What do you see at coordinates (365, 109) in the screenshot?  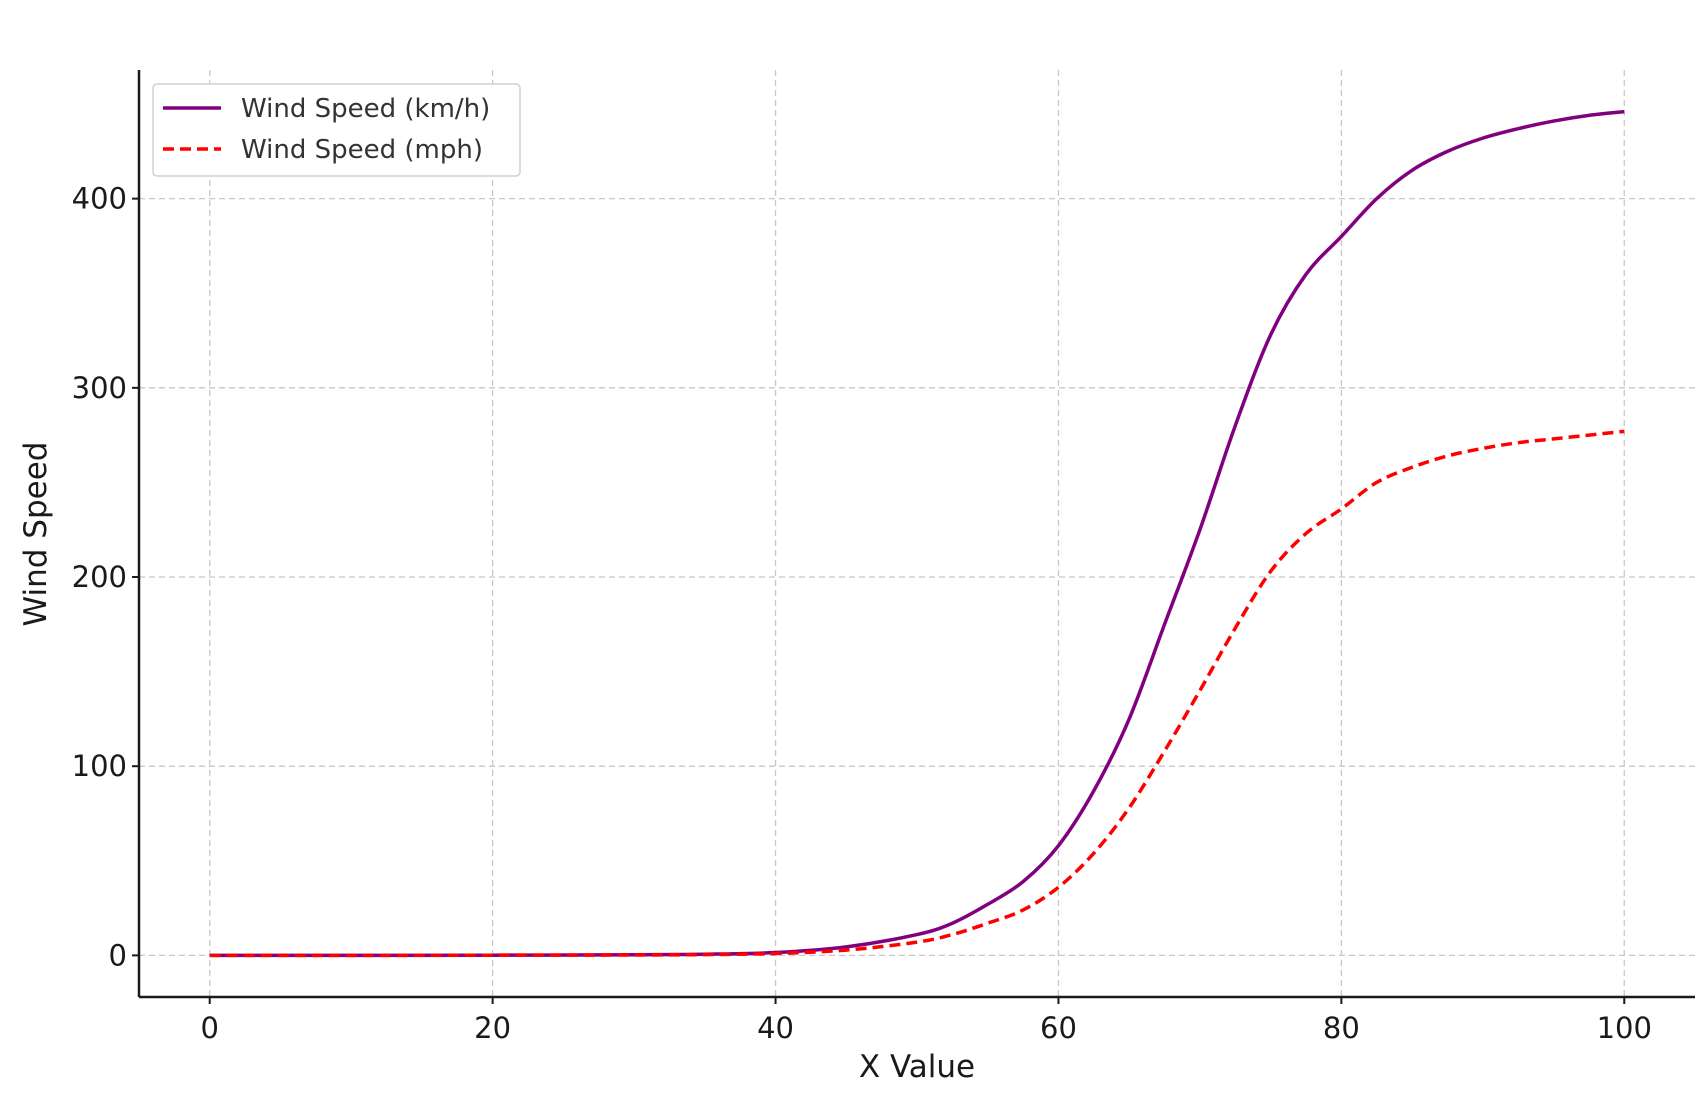 I see `legend-label-km-h: Wind Speed (km/h)` at bounding box center [365, 109].